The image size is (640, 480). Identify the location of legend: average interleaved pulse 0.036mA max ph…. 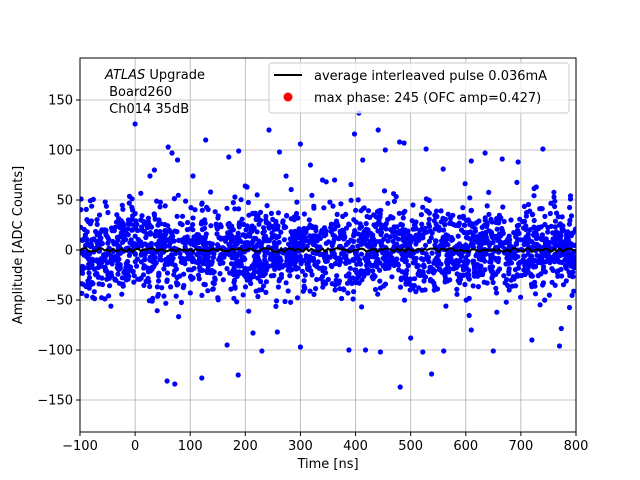
(419, 88).